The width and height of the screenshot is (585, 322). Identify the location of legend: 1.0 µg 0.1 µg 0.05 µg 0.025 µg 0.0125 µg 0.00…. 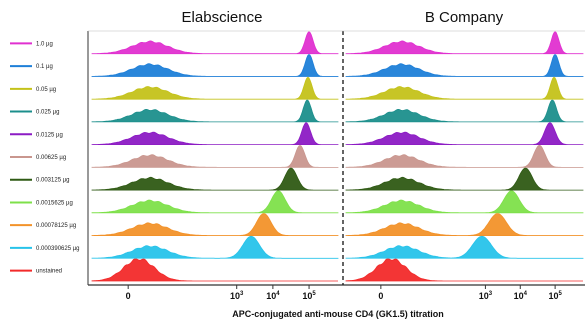
(45, 158).